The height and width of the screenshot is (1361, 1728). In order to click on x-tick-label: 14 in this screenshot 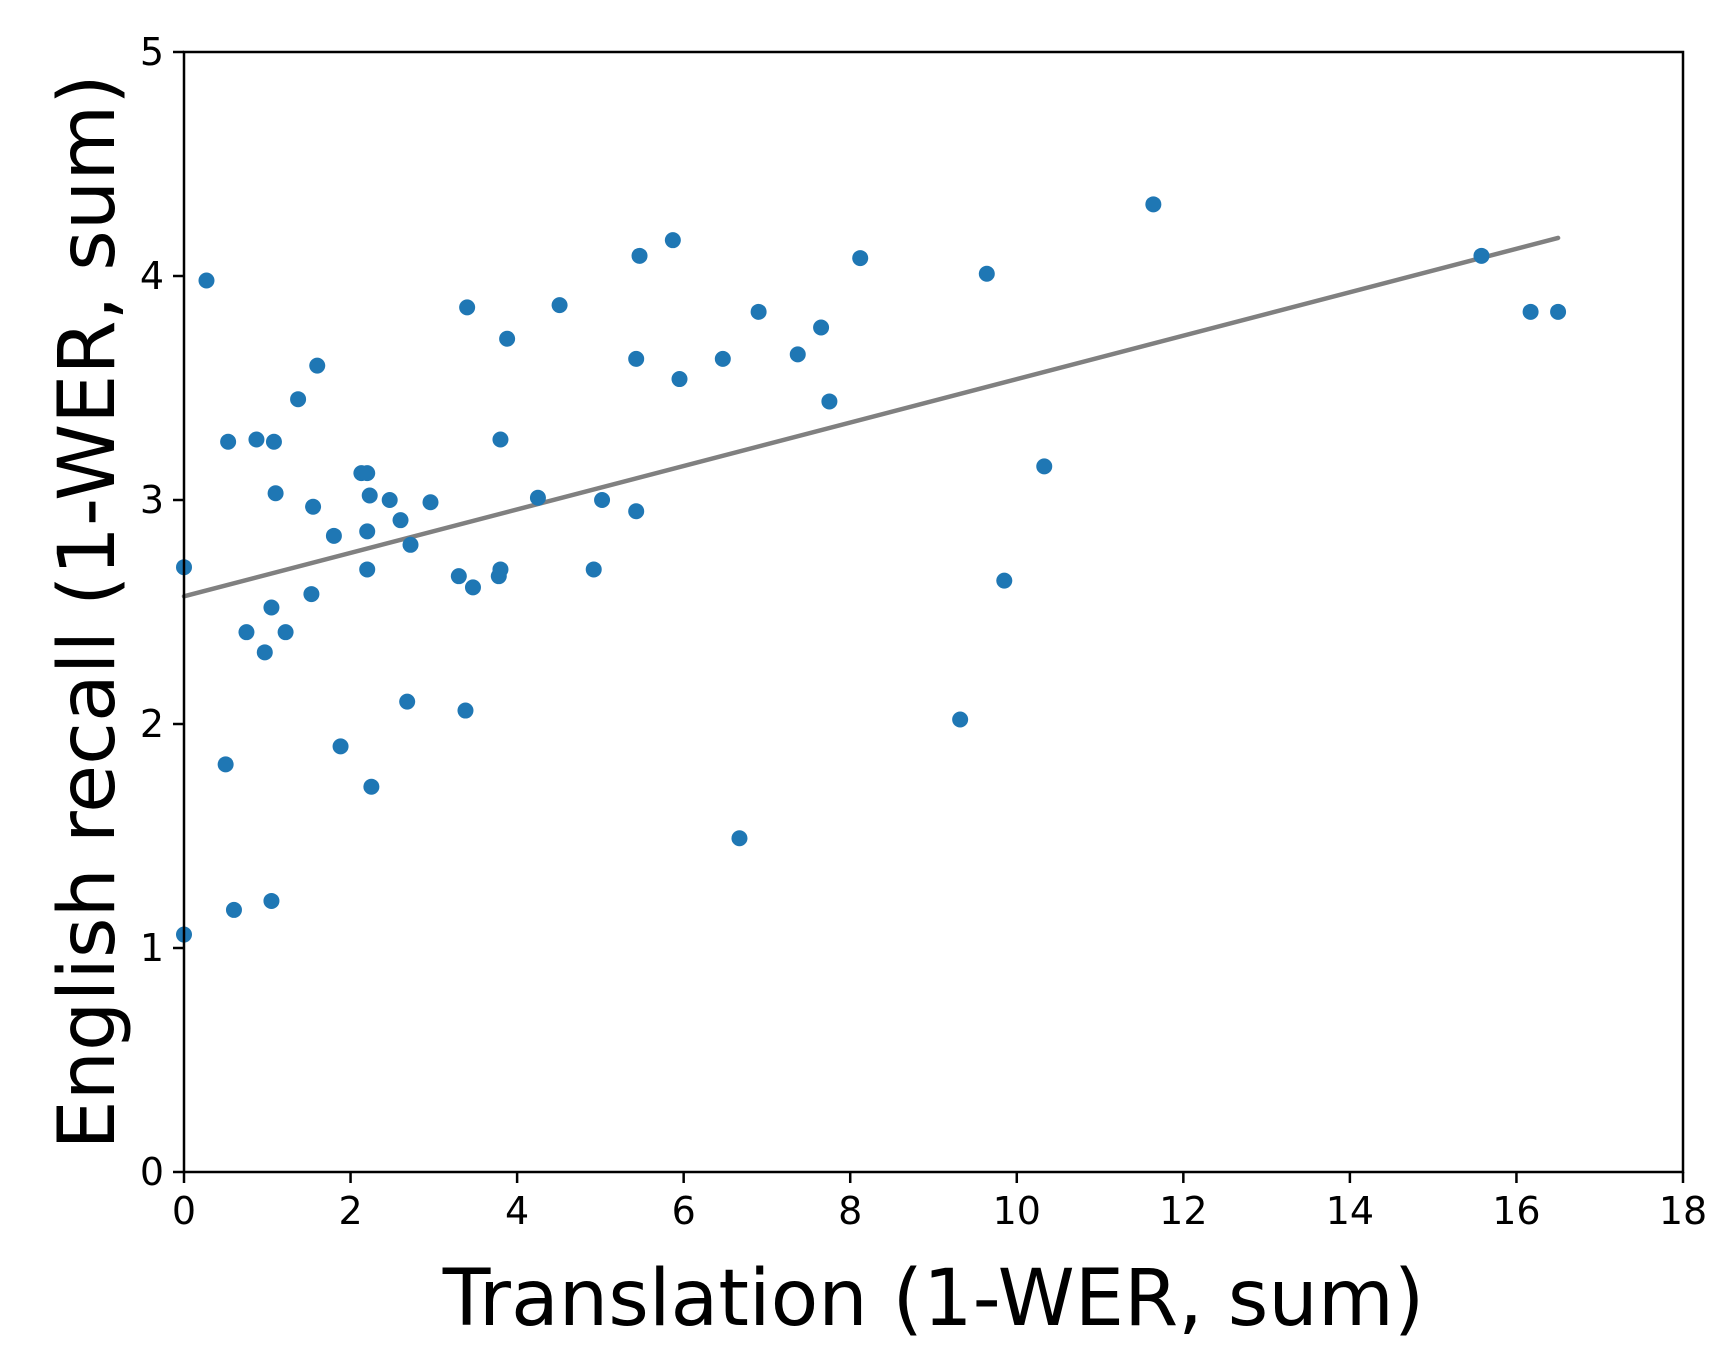, I will do `click(1350, 1211)`.